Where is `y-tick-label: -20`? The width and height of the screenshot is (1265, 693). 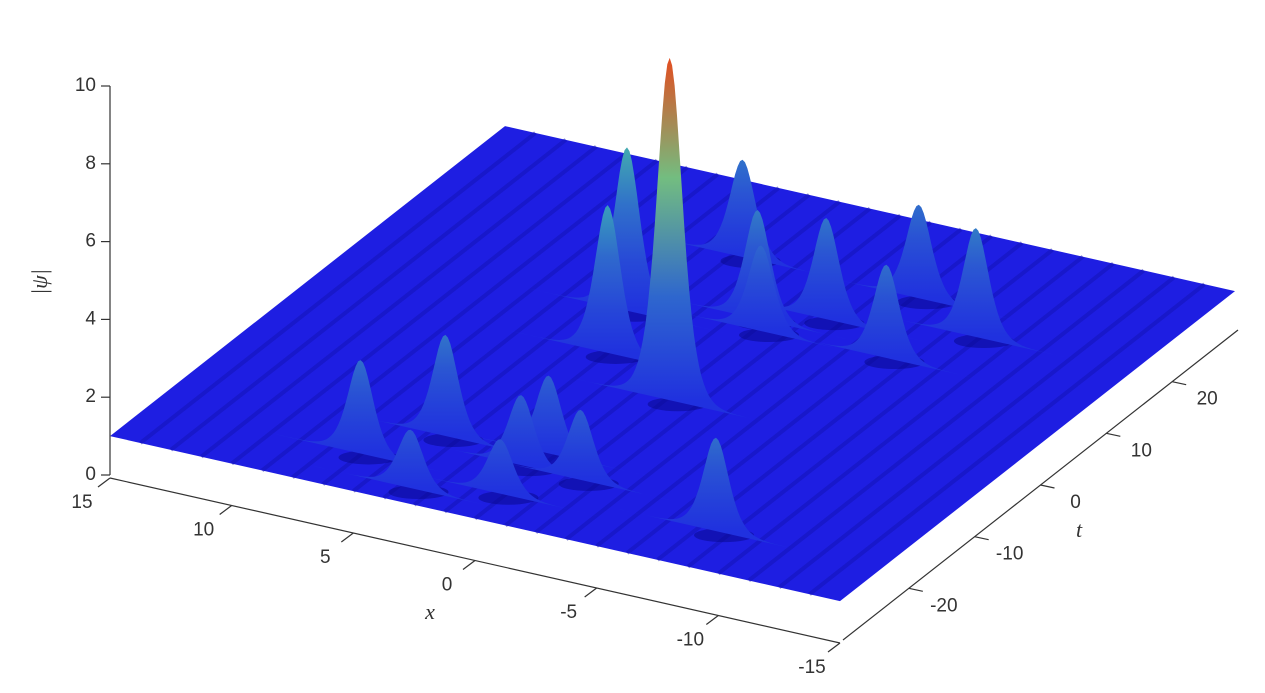 y-tick-label: -20 is located at coordinates (943, 605).